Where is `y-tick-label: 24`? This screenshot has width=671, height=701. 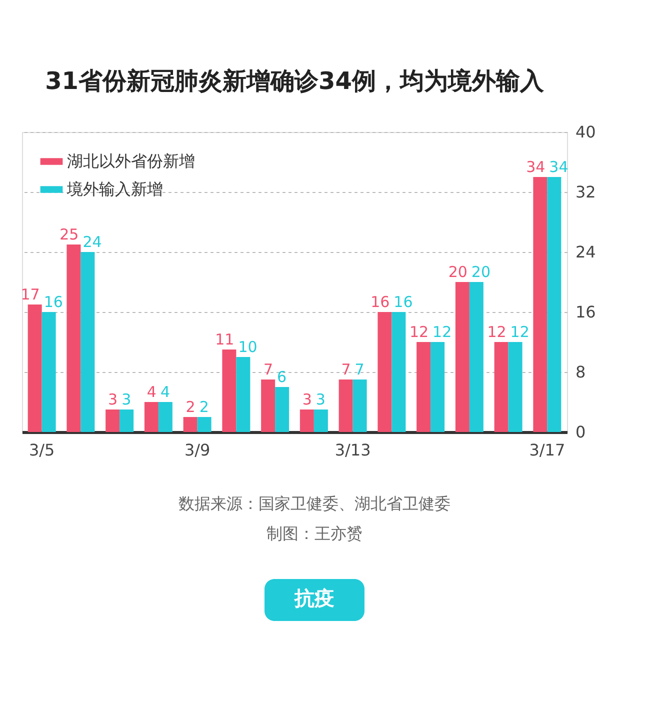 y-tick-label: 24 is located at coordinates (586, 252).